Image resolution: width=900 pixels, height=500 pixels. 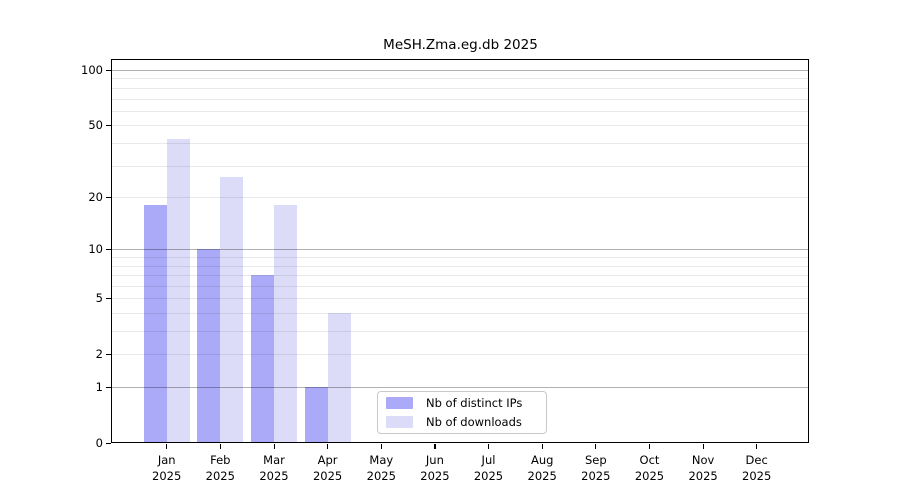 I want to click on bar-distinct-ips-mar, so click(x=262, y=359).